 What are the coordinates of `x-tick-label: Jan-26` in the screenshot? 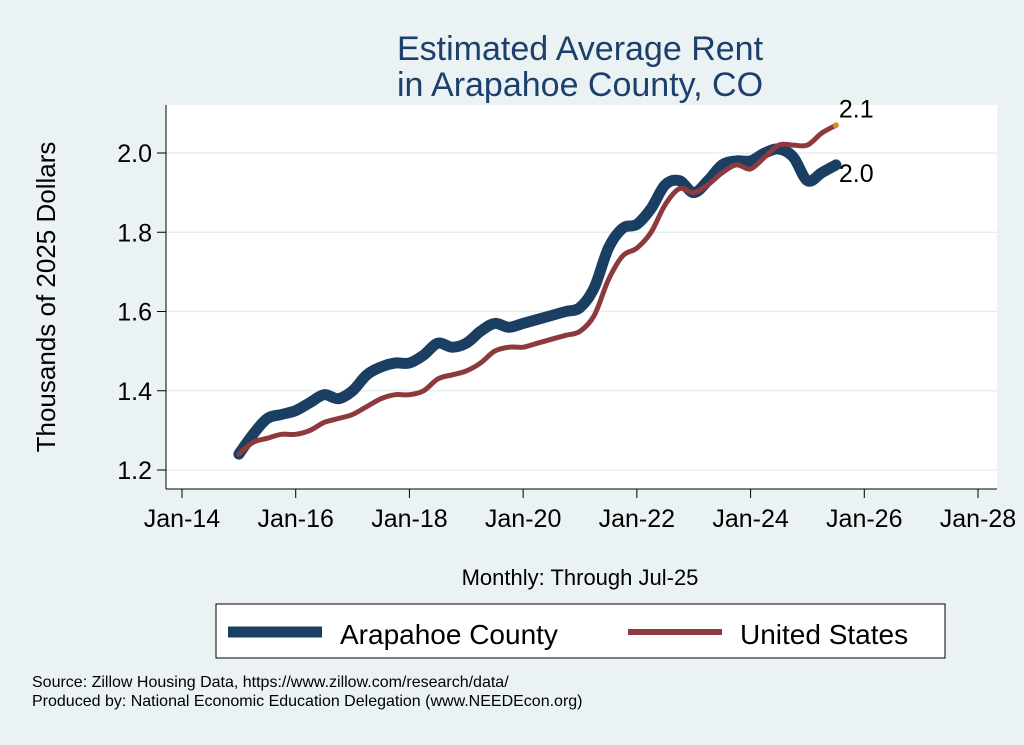 It's located at (864, 519).